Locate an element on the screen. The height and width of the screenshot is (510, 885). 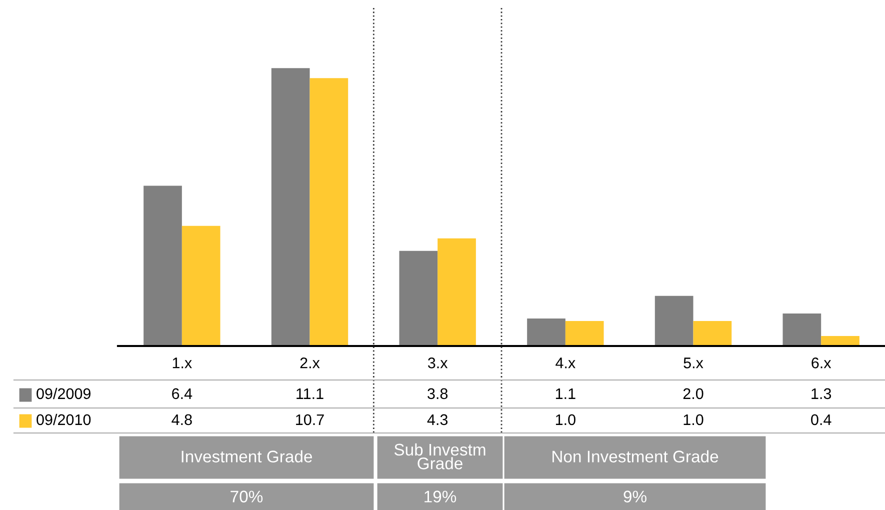
data-label: 10.7 is located at coordinates (310, 420).